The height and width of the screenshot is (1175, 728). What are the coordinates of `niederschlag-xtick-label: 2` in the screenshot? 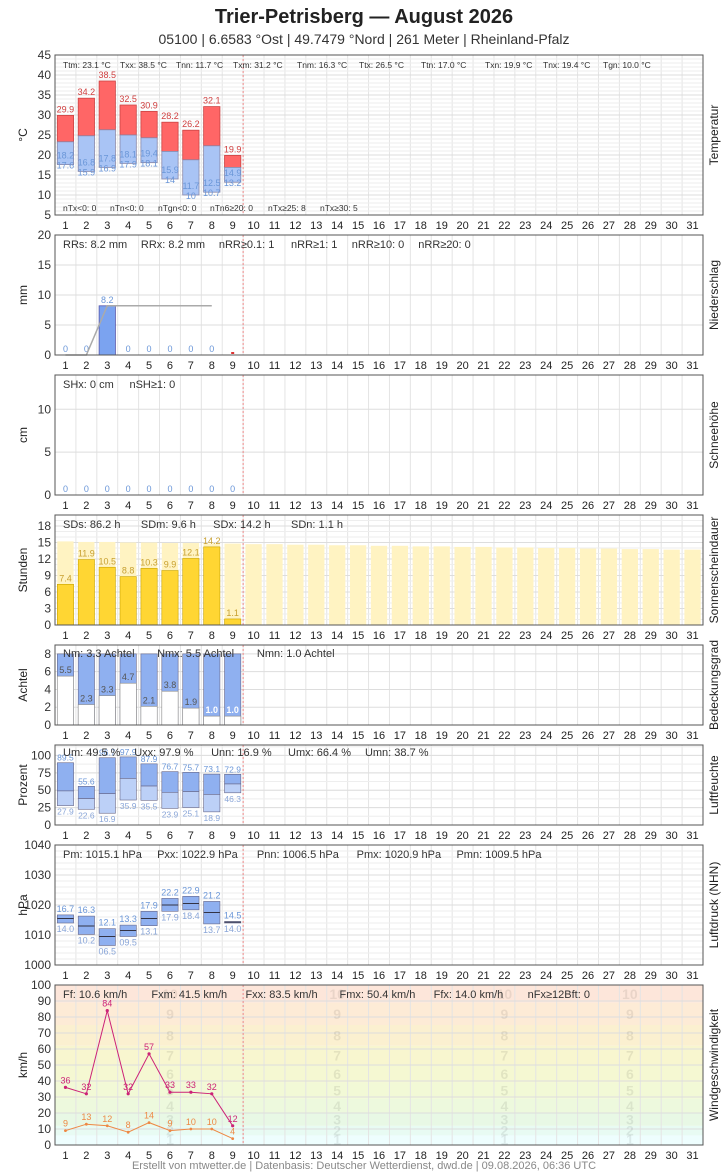 It's located at (86, 366).